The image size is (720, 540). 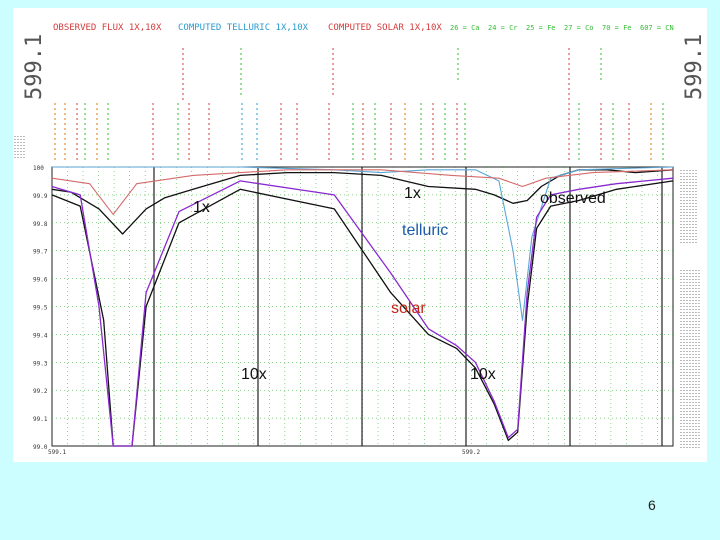 What do you see at coordinates (40, 196) in the screenshot?
I see `y-tick-label: 99.9` at bounding box center [40, 196].